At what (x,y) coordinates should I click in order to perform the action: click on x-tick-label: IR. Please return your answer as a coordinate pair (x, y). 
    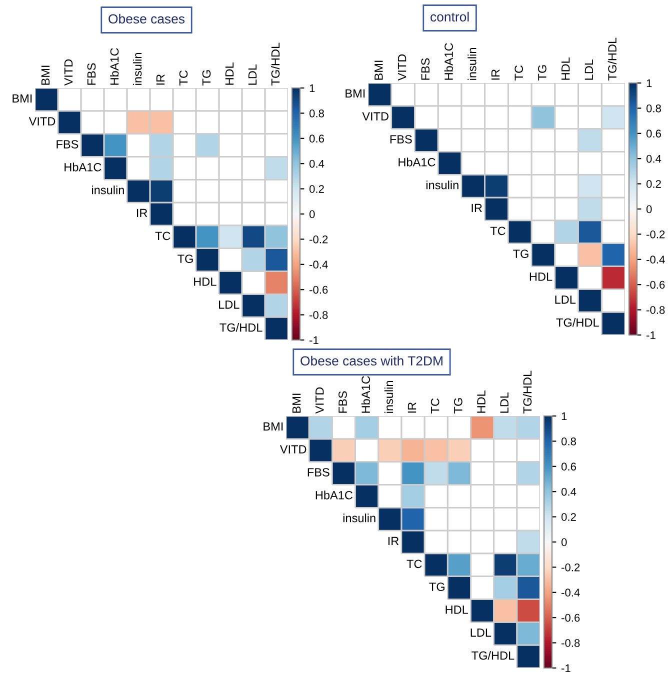
    Looking at the image, I should click on (160, 79).